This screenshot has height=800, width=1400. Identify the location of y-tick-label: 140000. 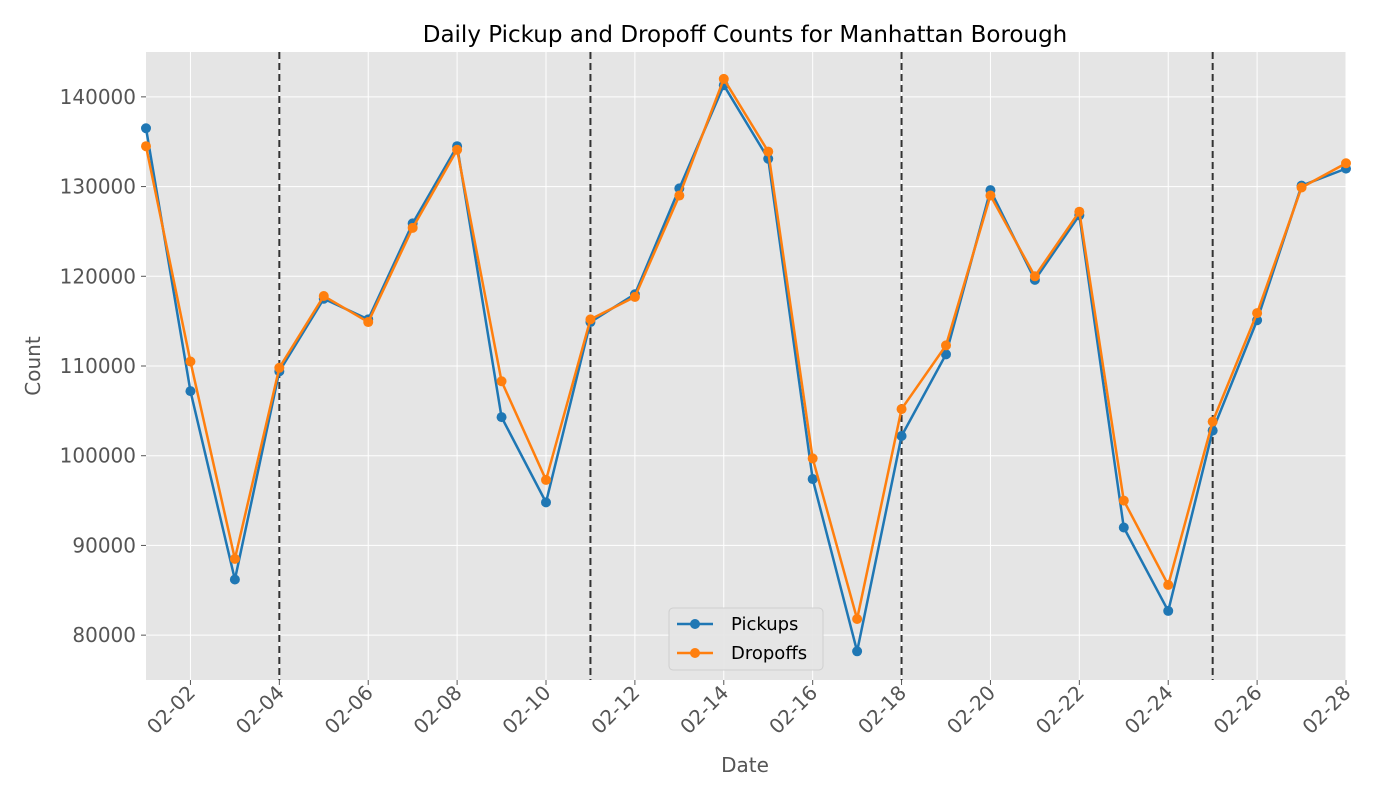
(98, 97).